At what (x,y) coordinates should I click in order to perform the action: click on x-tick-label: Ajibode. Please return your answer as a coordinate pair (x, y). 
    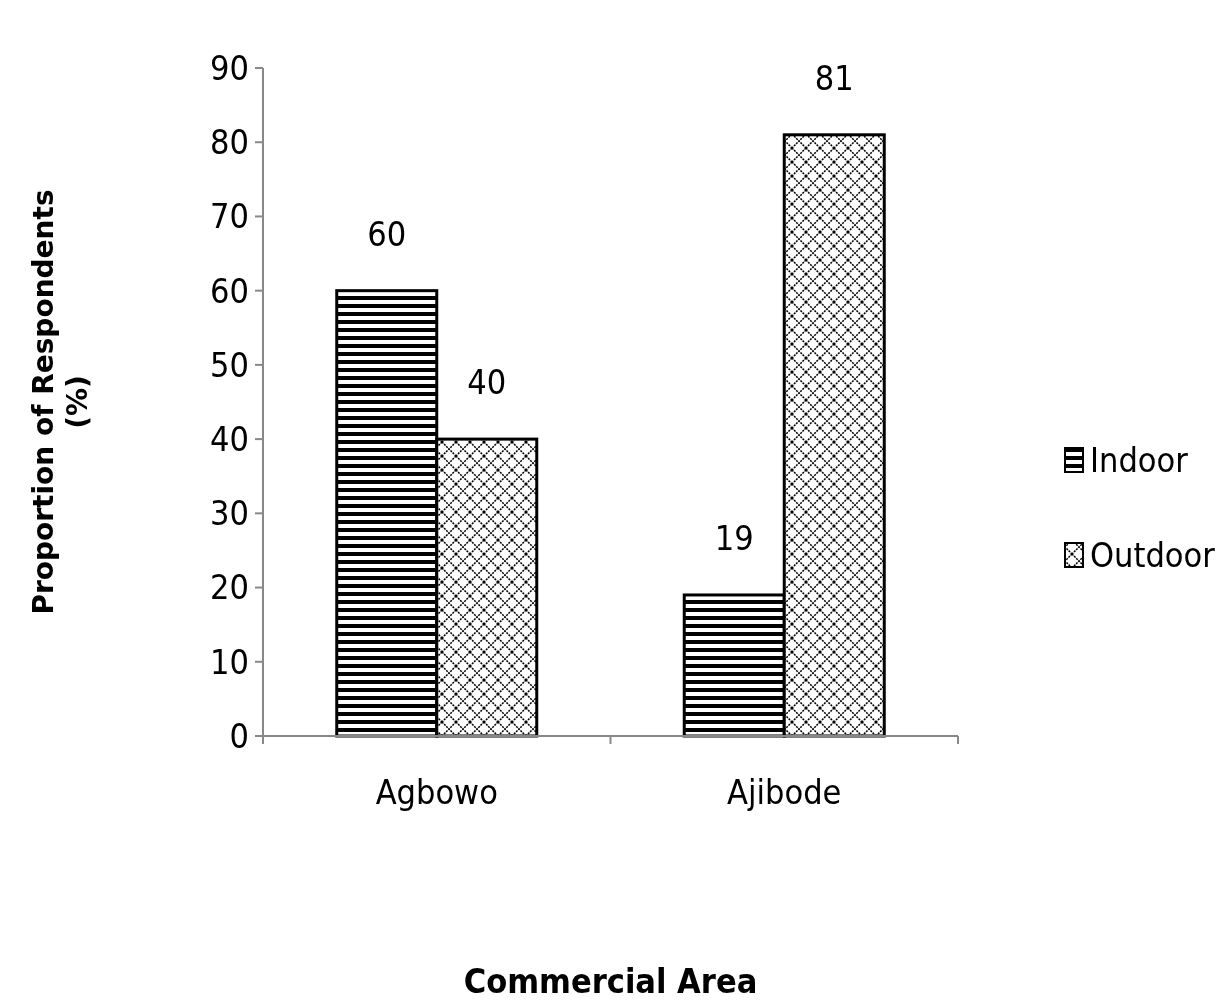
    Looking at the image, I should click on (784, 792).